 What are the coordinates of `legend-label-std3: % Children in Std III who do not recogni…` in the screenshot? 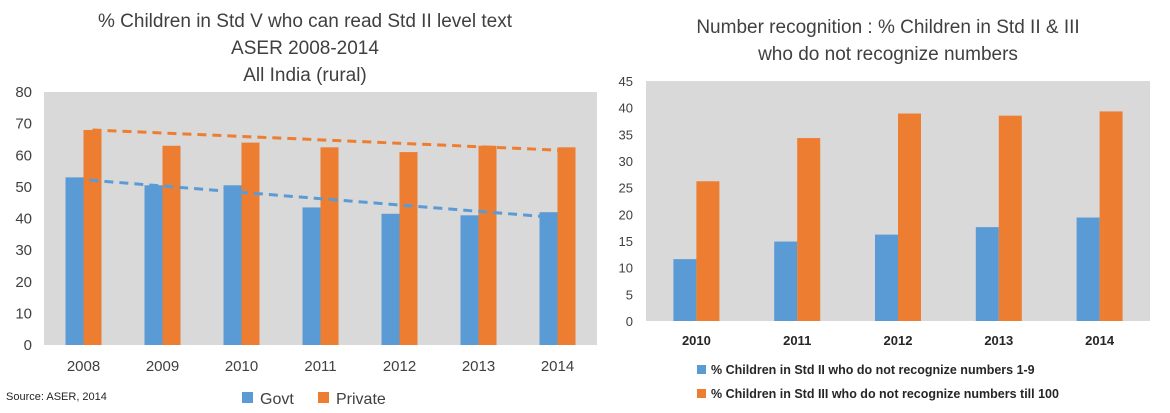 It's located at (885, 394).